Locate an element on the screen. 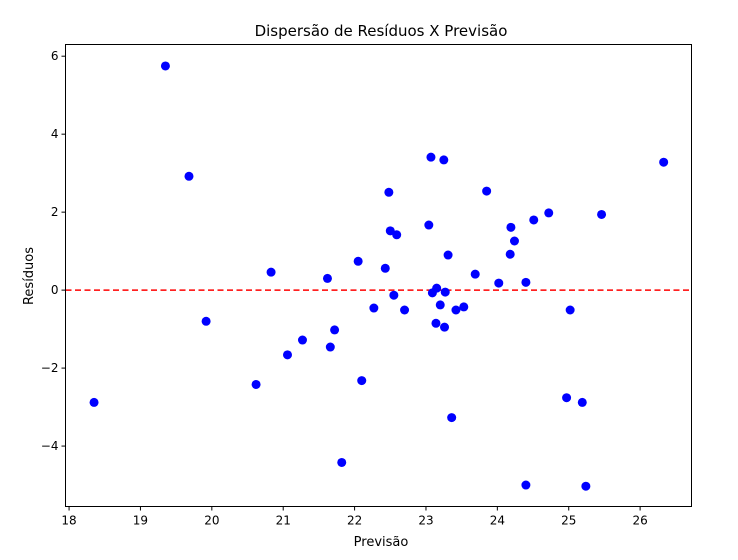 This screenshot has width=738, height=560. y-axis: −4 −2 0 2 4 6 is located at coordinates (53, 251).